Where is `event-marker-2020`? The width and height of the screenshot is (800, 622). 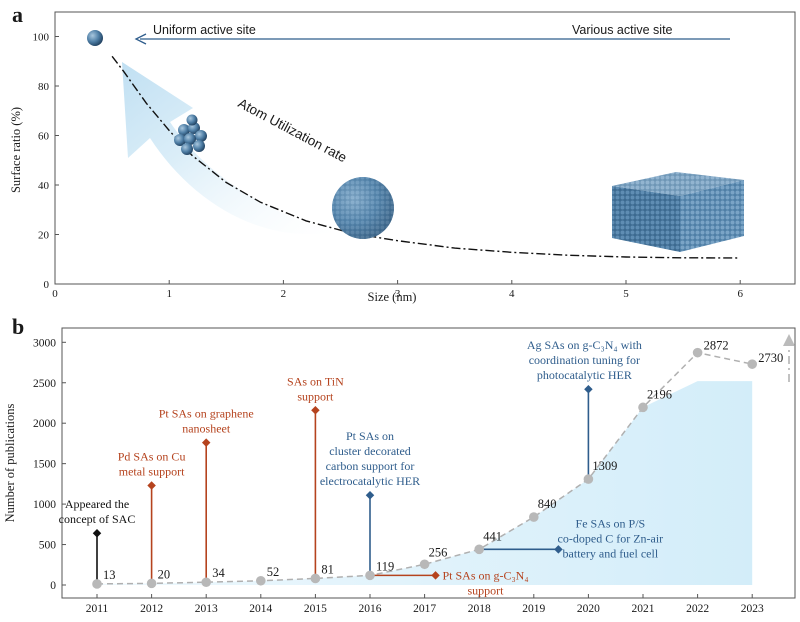
event-marker-2020 is located at coordinates (588, 389).